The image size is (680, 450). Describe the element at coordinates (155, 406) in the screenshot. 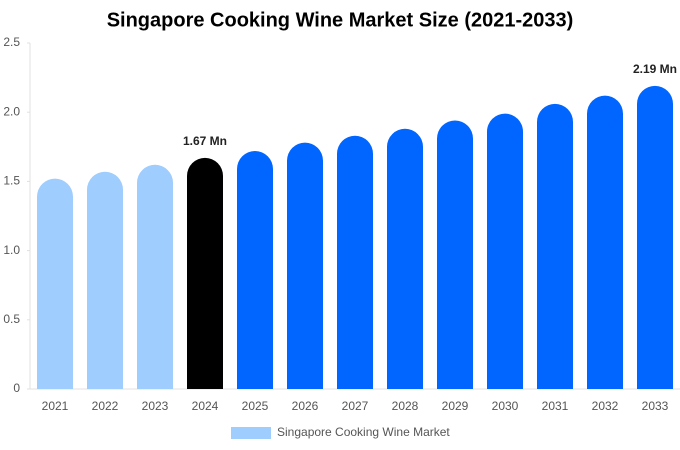

I see `x-tick-label: 2023` at that location.